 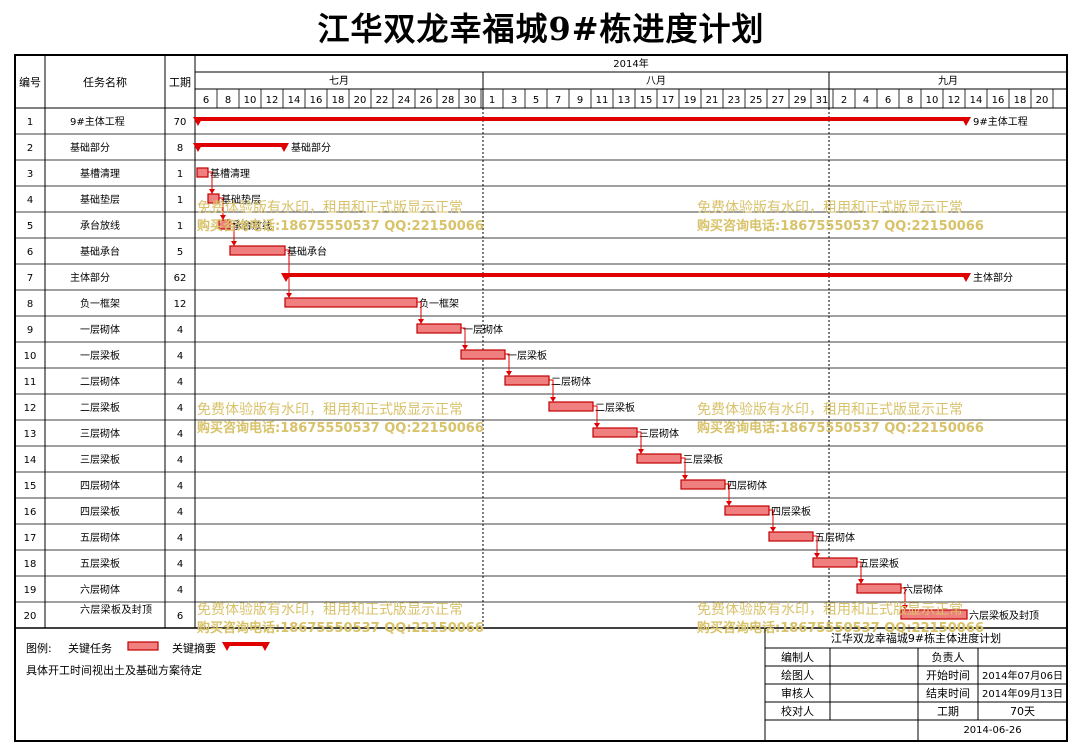 I want to click on summary-bar, so click(x=241, y=145).